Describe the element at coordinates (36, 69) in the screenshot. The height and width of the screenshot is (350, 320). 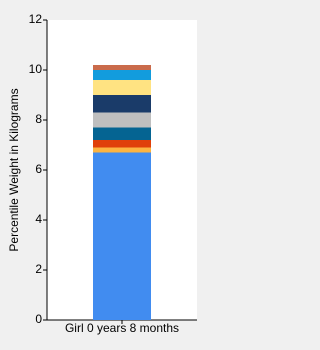
I see `y-tick-label: 10` at that location.